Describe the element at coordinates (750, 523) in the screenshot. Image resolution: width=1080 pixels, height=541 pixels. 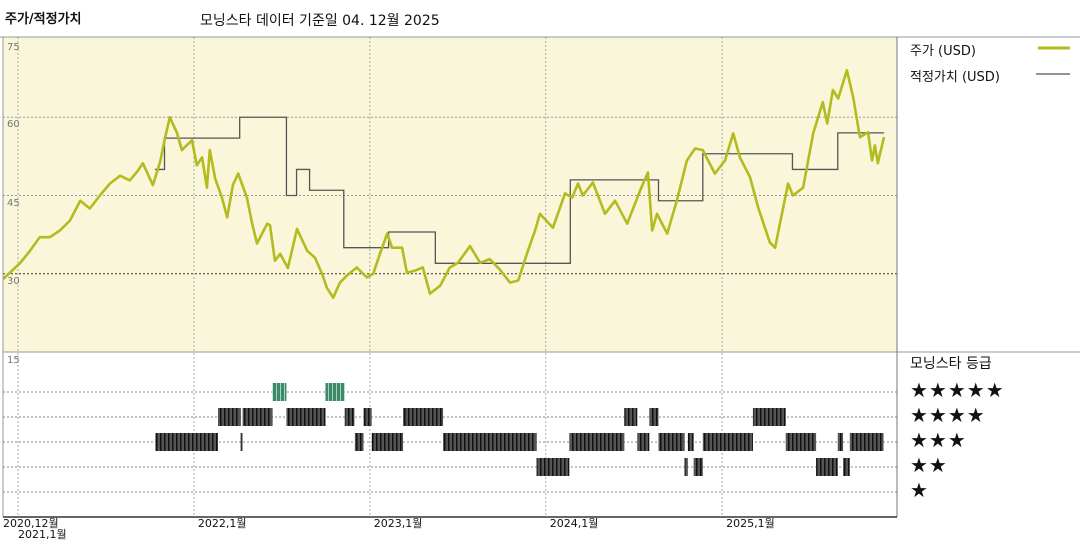
I see `xtick-label: 2025,1월` at that location.